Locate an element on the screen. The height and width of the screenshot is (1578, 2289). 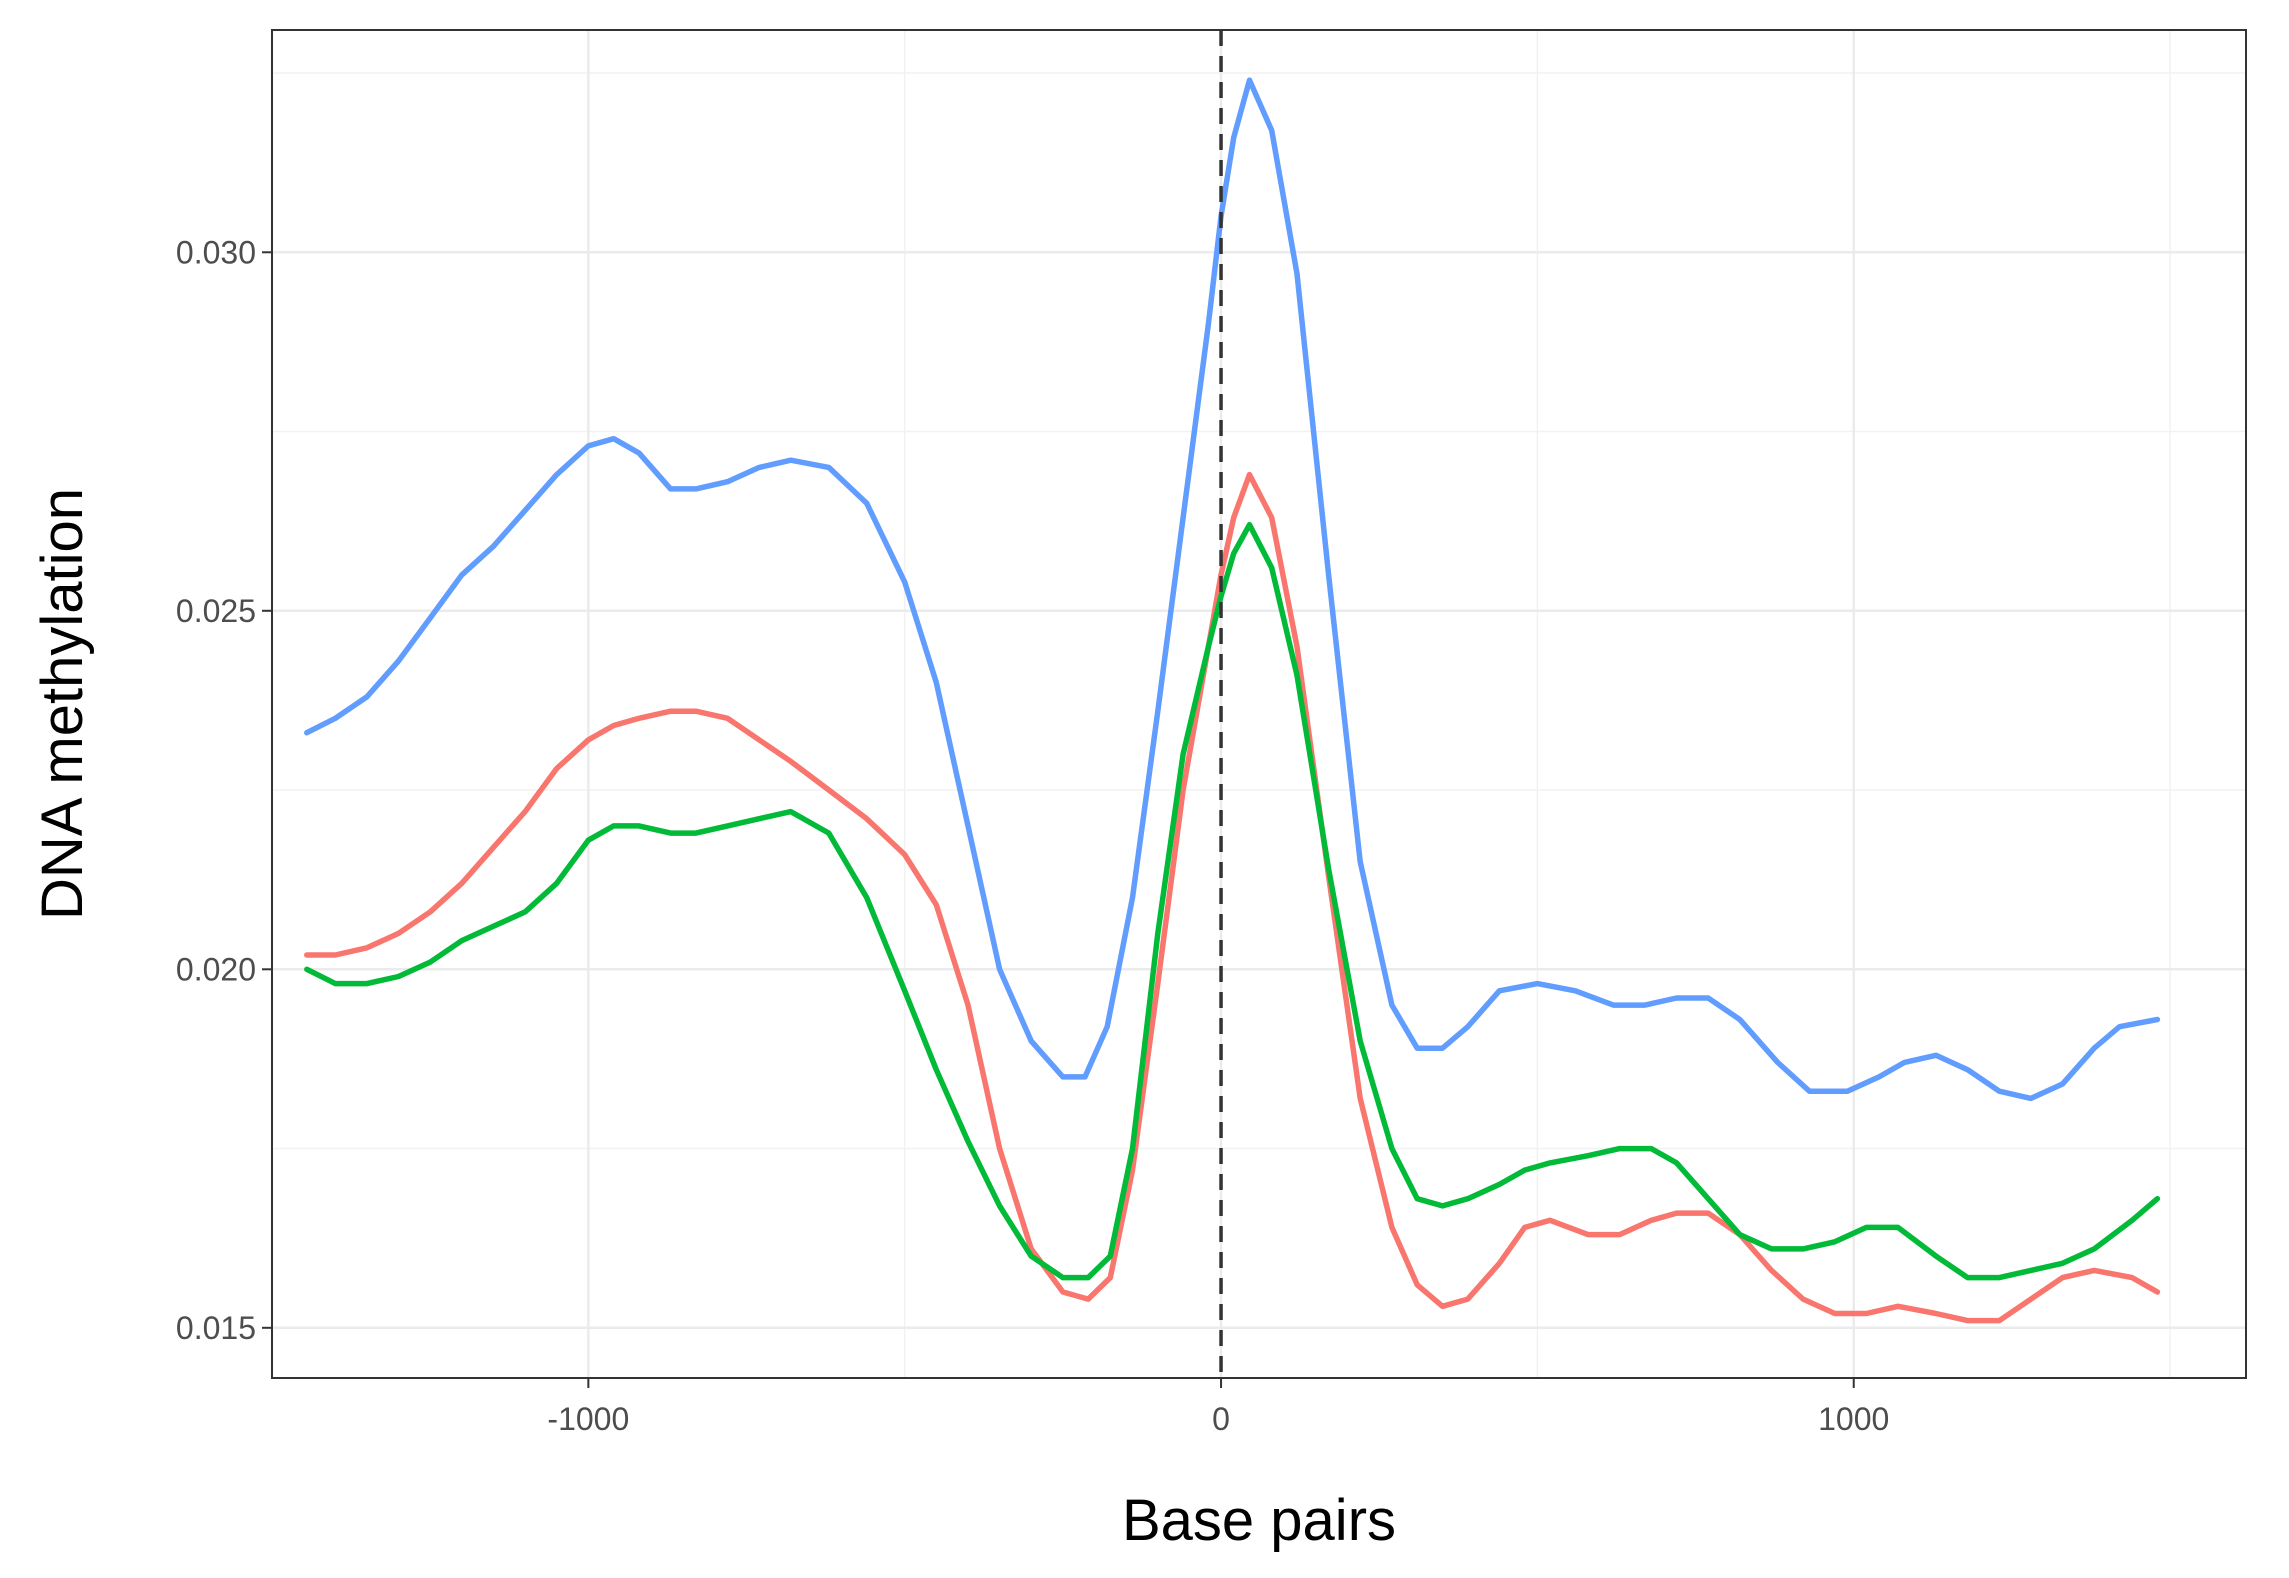
x-axis-ticks: -1000 0 1000 is located at coordinates (1218, 1407).